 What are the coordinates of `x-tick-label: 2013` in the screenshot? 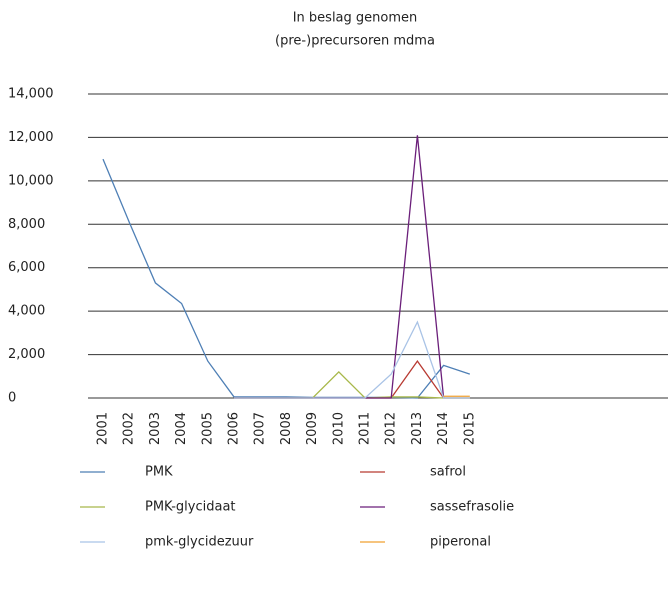 It's located at (417, 428).